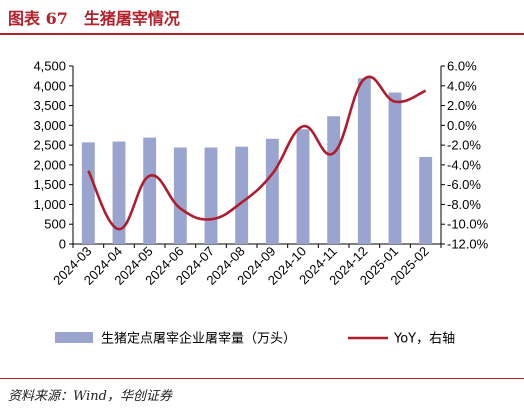  I want to click on left-tick-label: 1,500, so click(49, 184).